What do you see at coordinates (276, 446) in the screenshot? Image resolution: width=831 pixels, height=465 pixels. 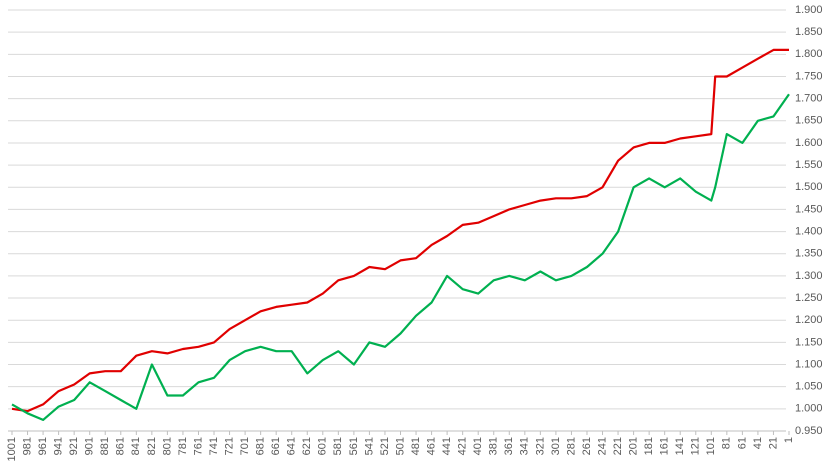 I see `x-tick-label: 661` at bounding box center [276, 446].